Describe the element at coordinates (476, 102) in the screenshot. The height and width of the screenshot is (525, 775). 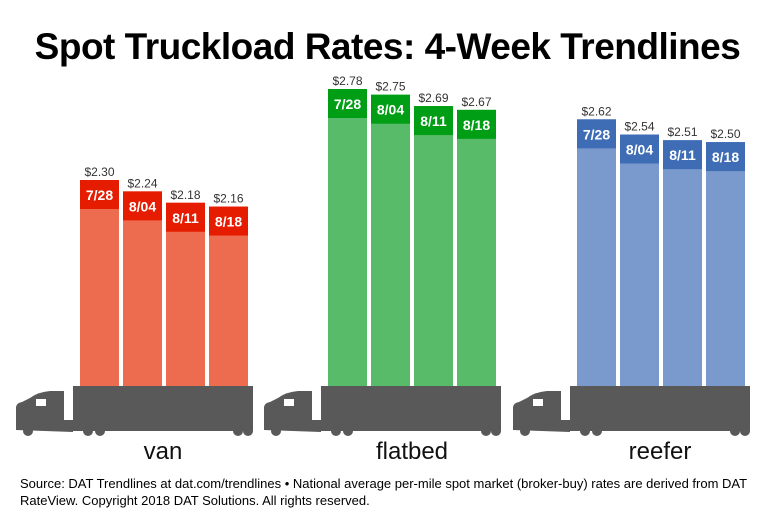
I see `value-label: $2.67` at that location.